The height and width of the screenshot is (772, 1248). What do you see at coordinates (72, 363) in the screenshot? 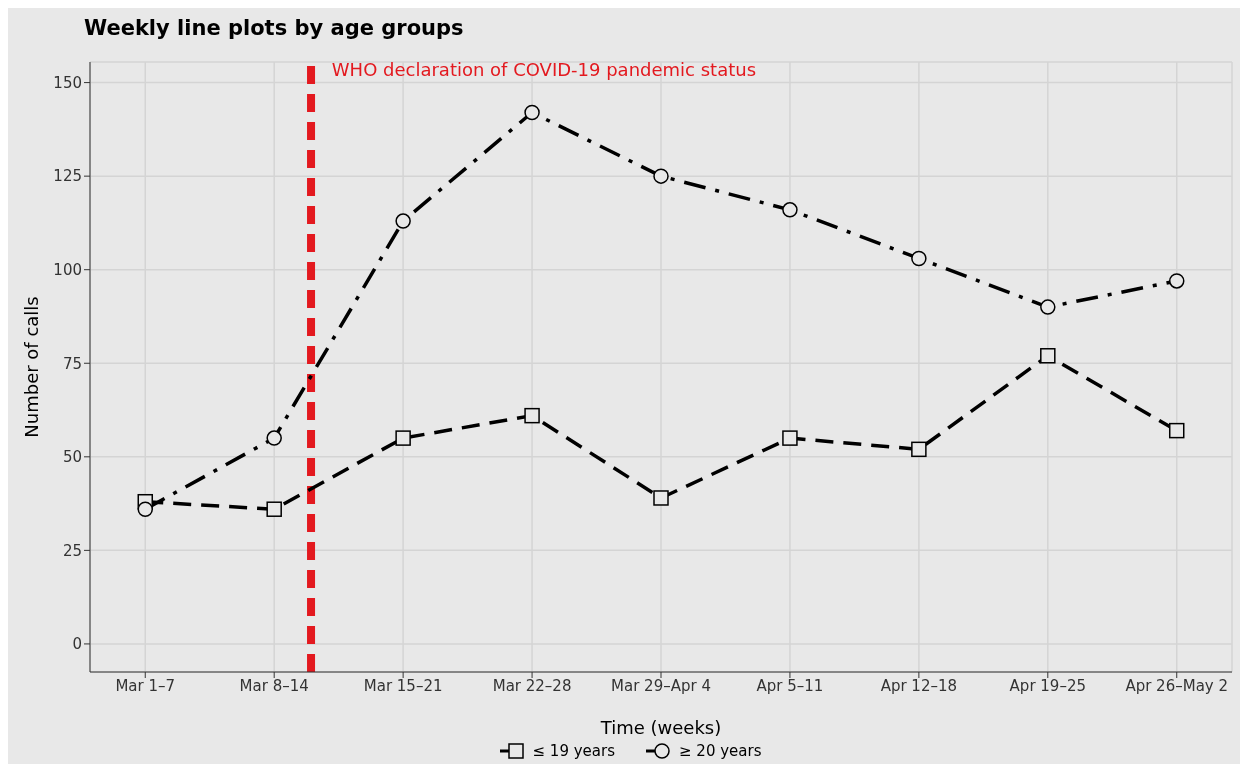
I see `y-tick-label: 75` at bounding box center [72, 363].